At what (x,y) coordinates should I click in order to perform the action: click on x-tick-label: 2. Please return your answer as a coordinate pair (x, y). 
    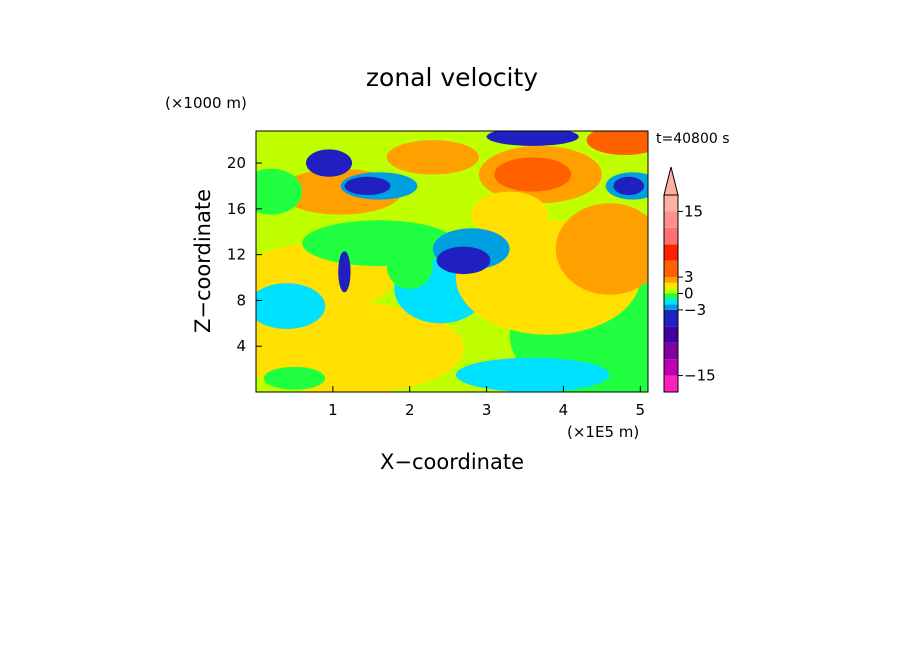
    Looking at the image, I should click on (410, 410).